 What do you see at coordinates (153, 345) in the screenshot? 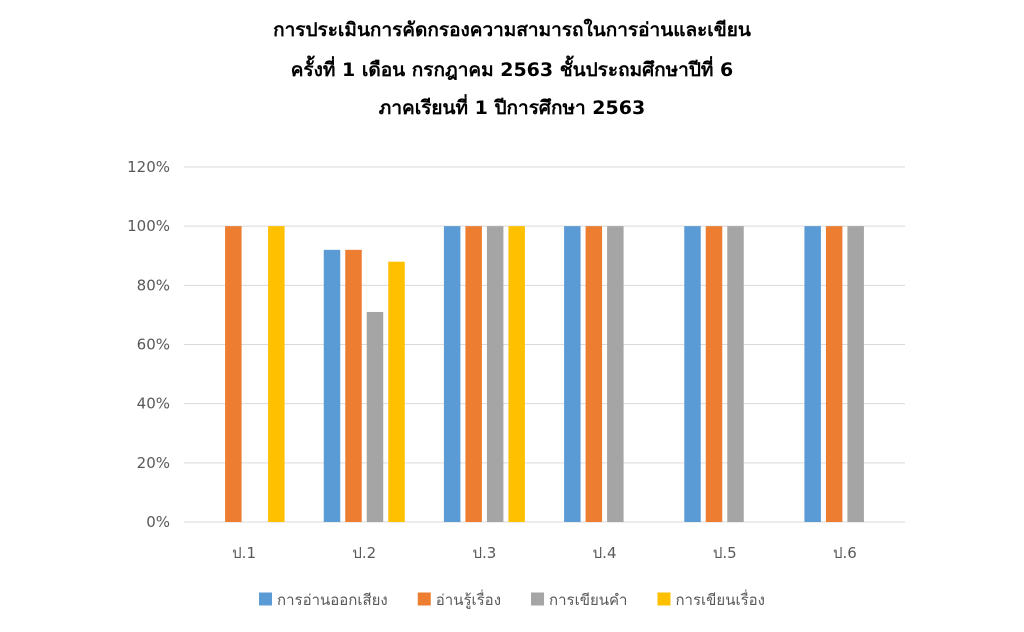
I see `y-tick-label: 60%` at bounding box center [153, 345].